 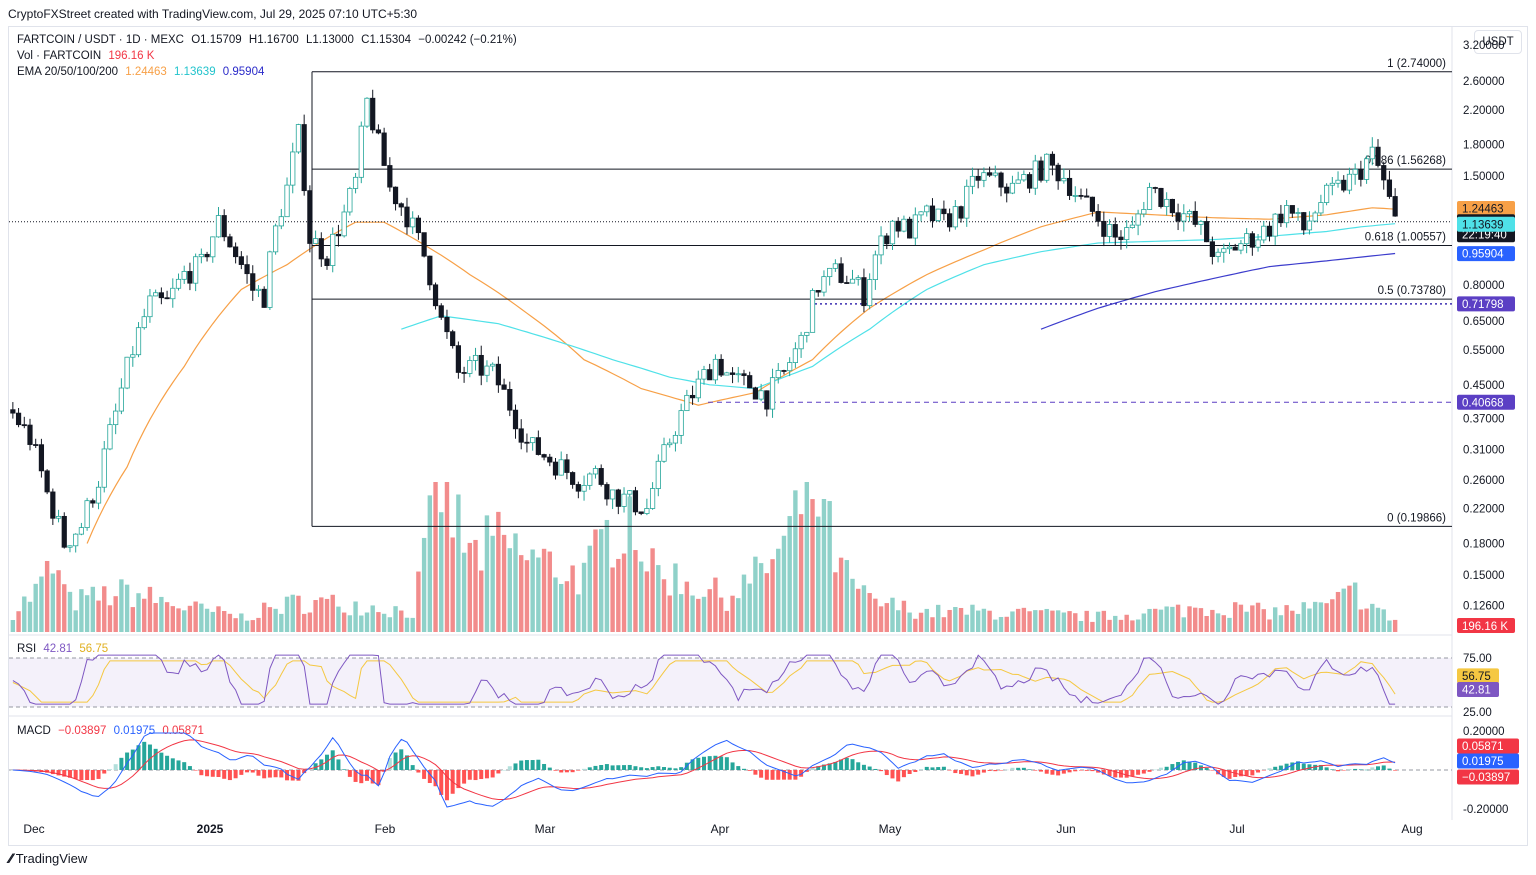 I want to click on rsi-value: 42.81, so click(x=58, y=649).